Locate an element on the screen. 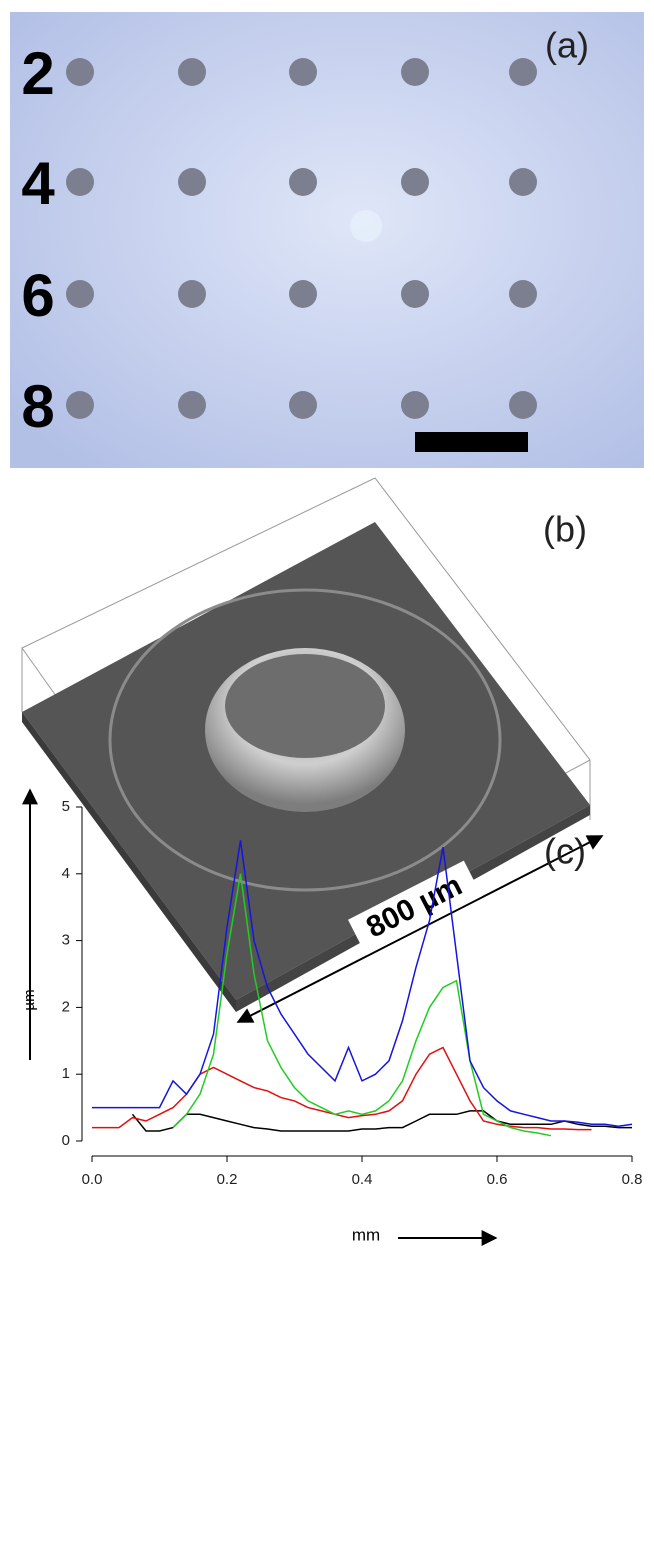 The width and height of the screenshot is (654, 1549). scale-arrow is located at coordinates (420, 929).